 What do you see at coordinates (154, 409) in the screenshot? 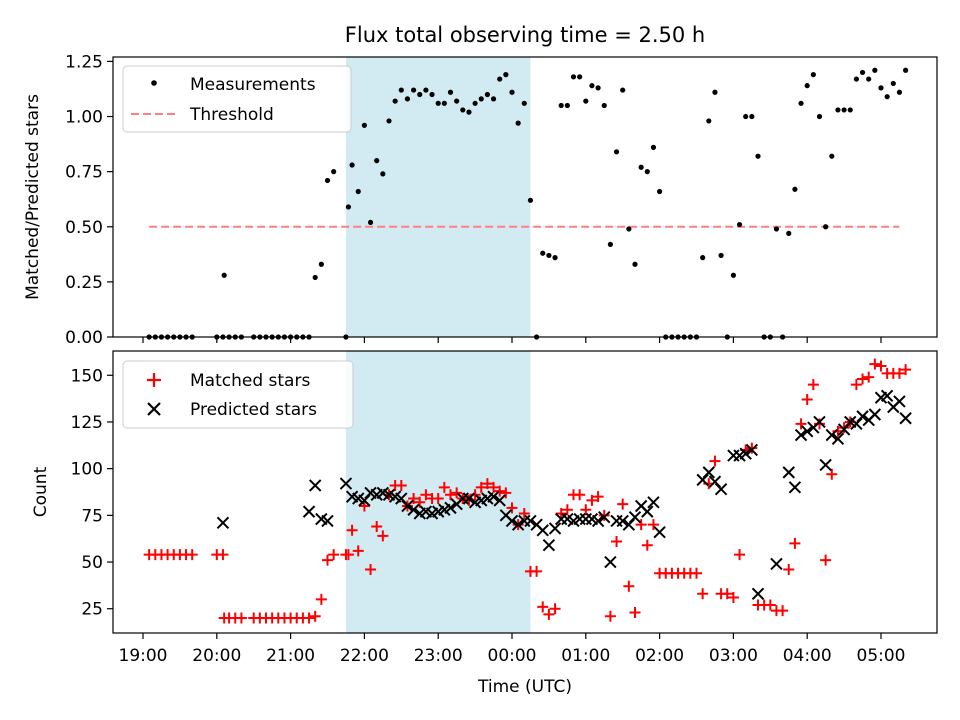
I see `legend-predicted-marker` at bounding box center [154, 409].